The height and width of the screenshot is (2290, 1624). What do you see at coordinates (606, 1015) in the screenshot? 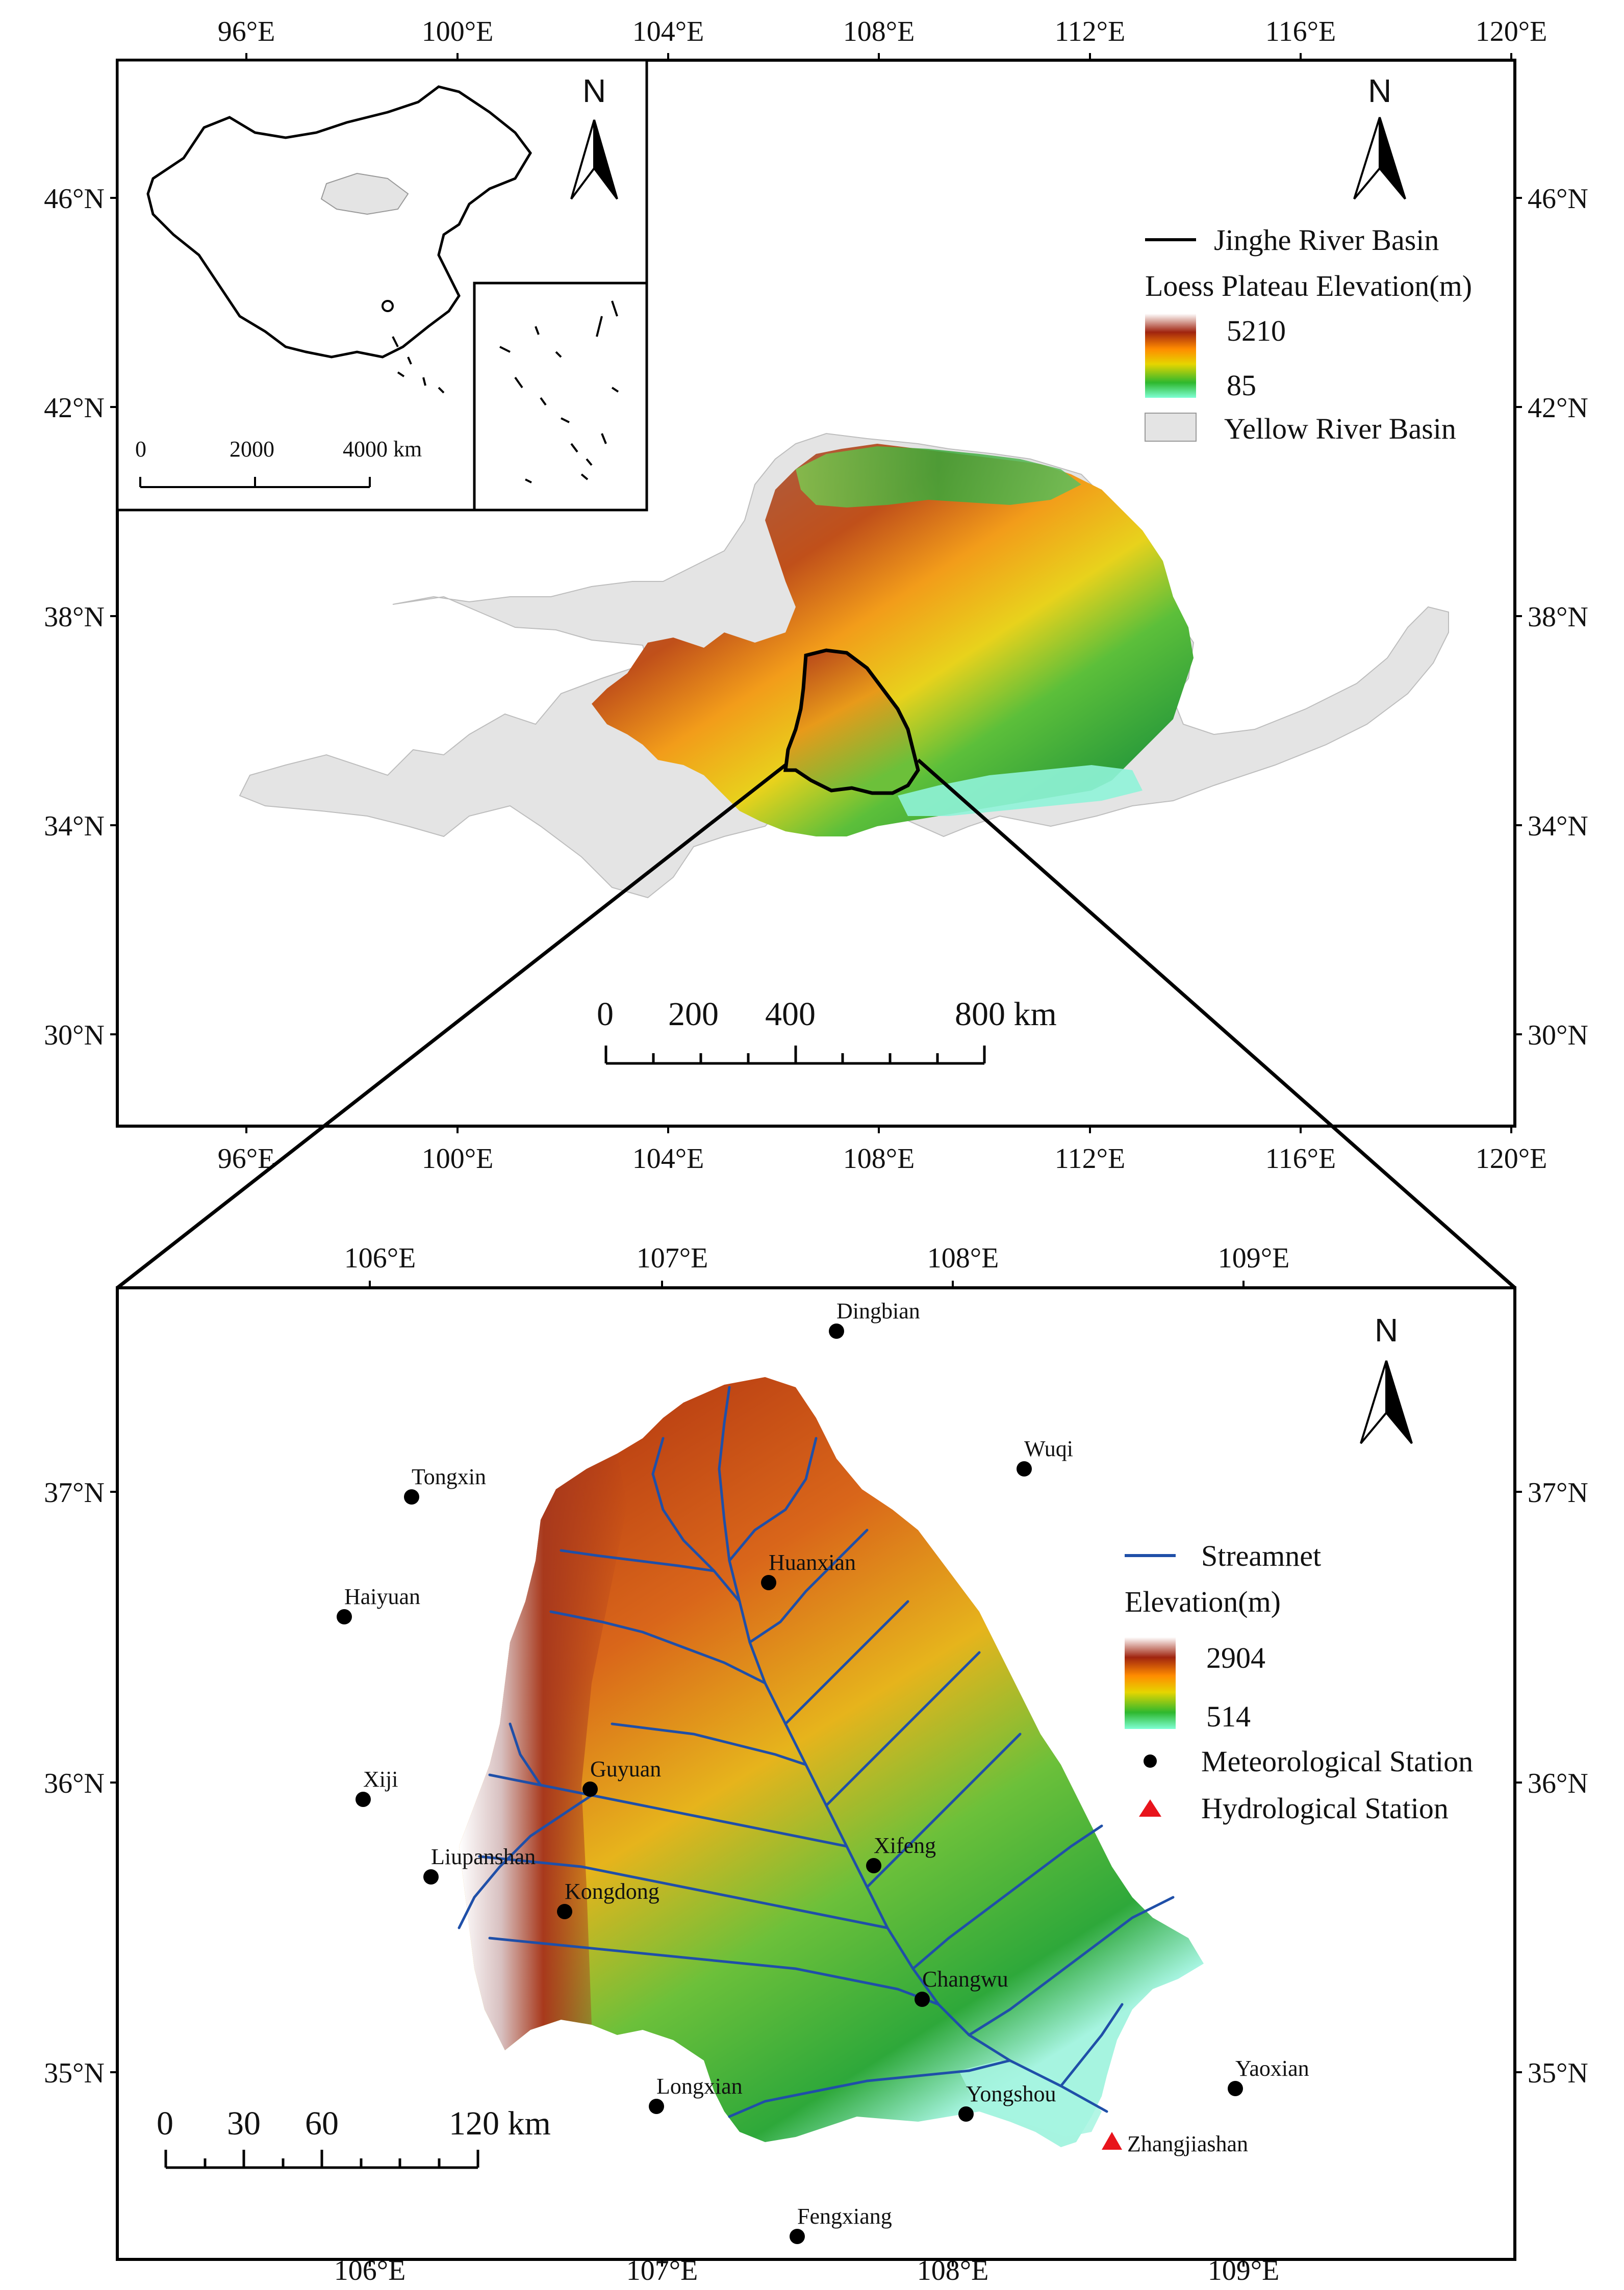
I see `top-scale-0: 0` at bounding box center [606, 1015].